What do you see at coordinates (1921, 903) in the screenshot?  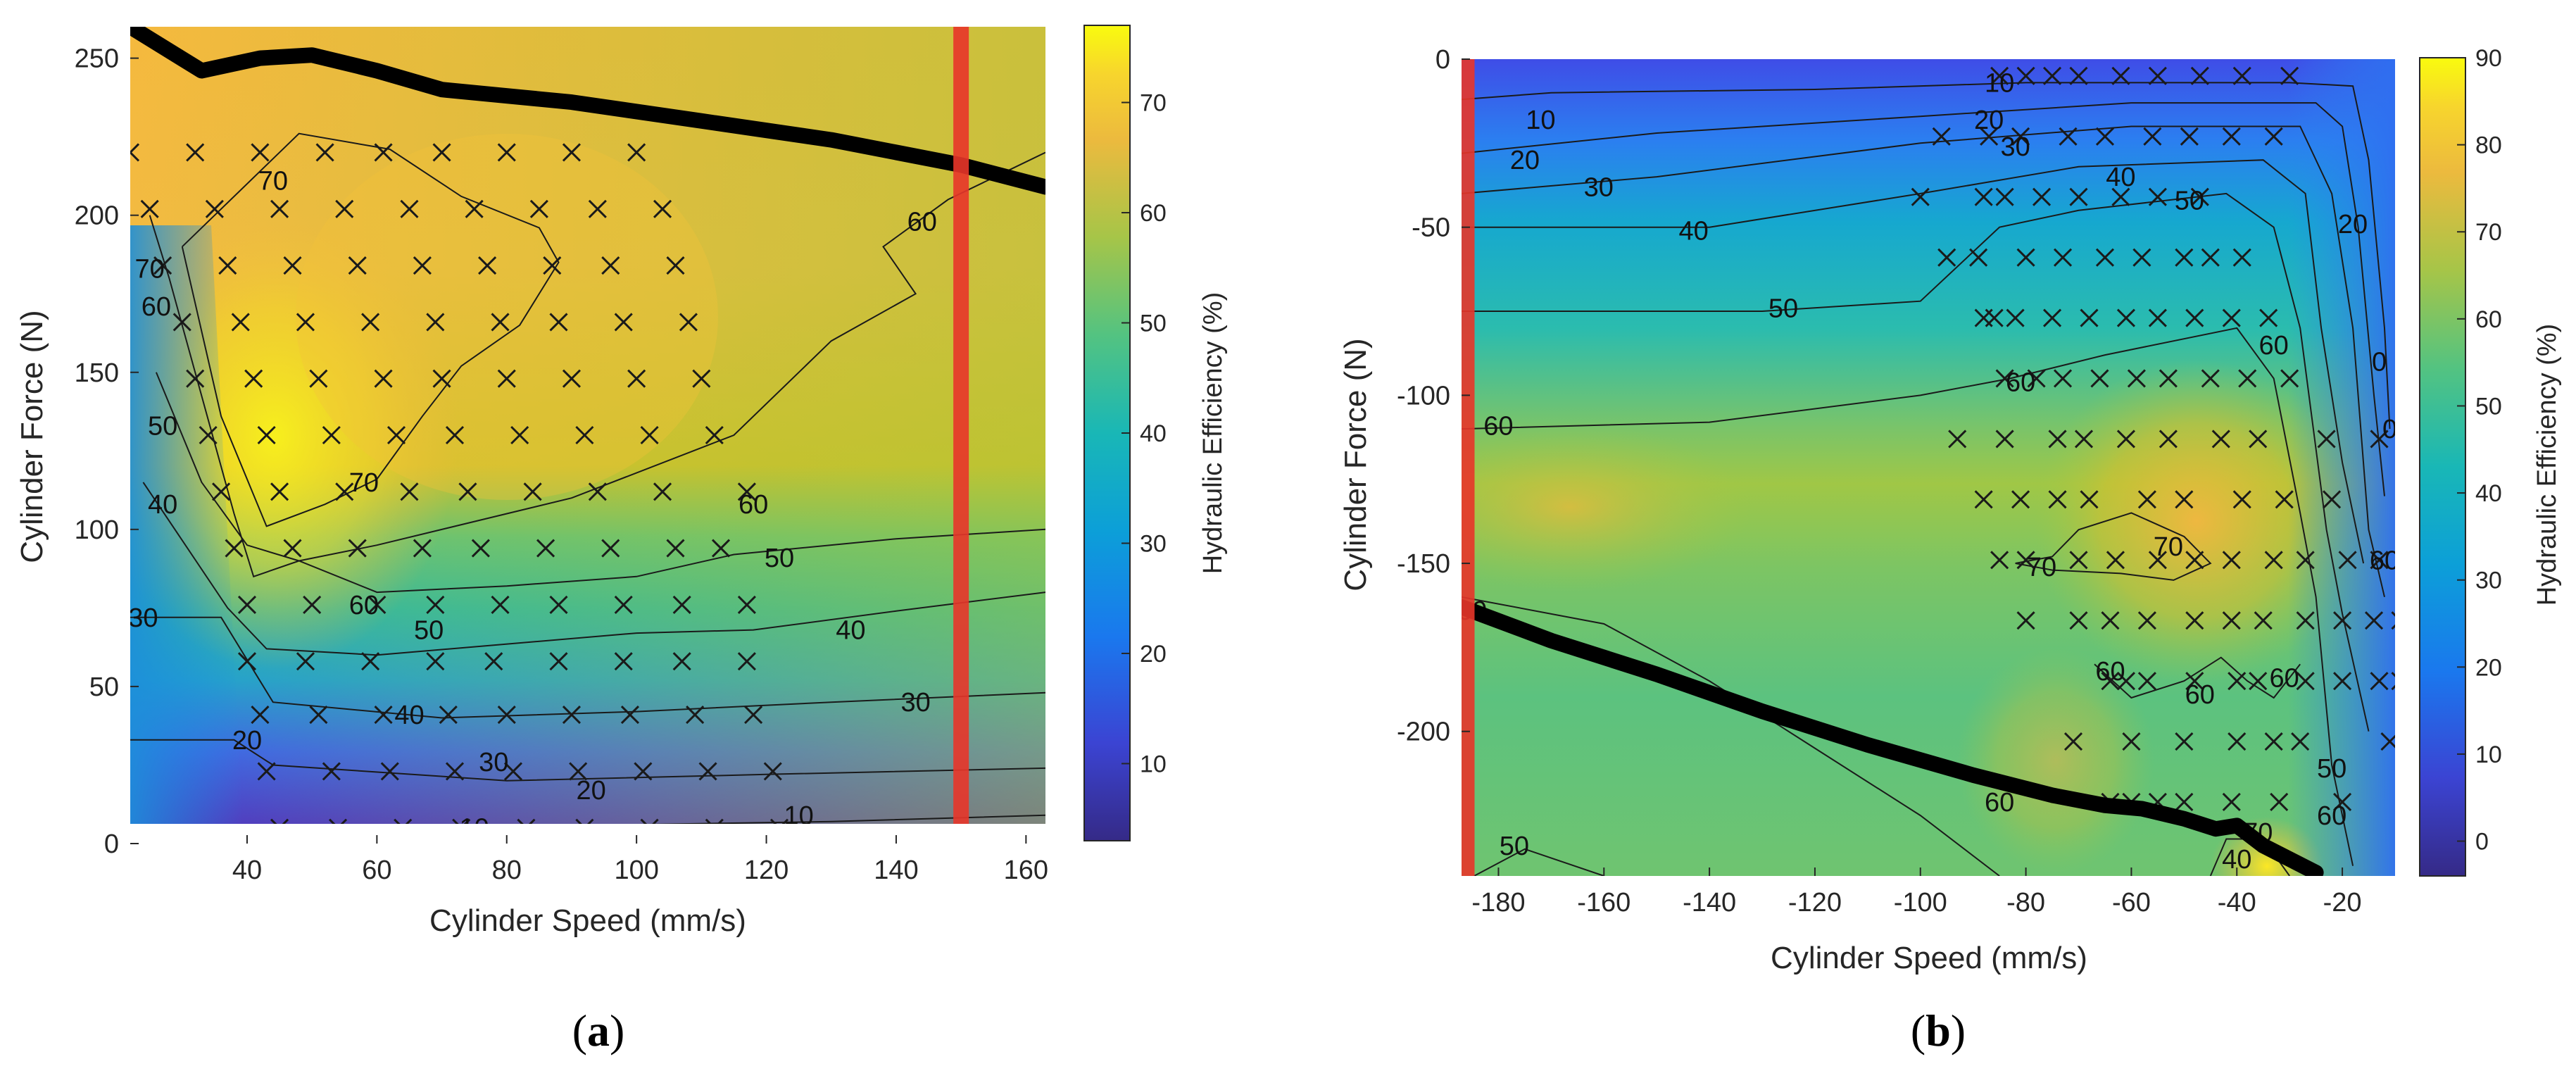 I see `x-tick-label: -100` at bounding box center [1921, 903].